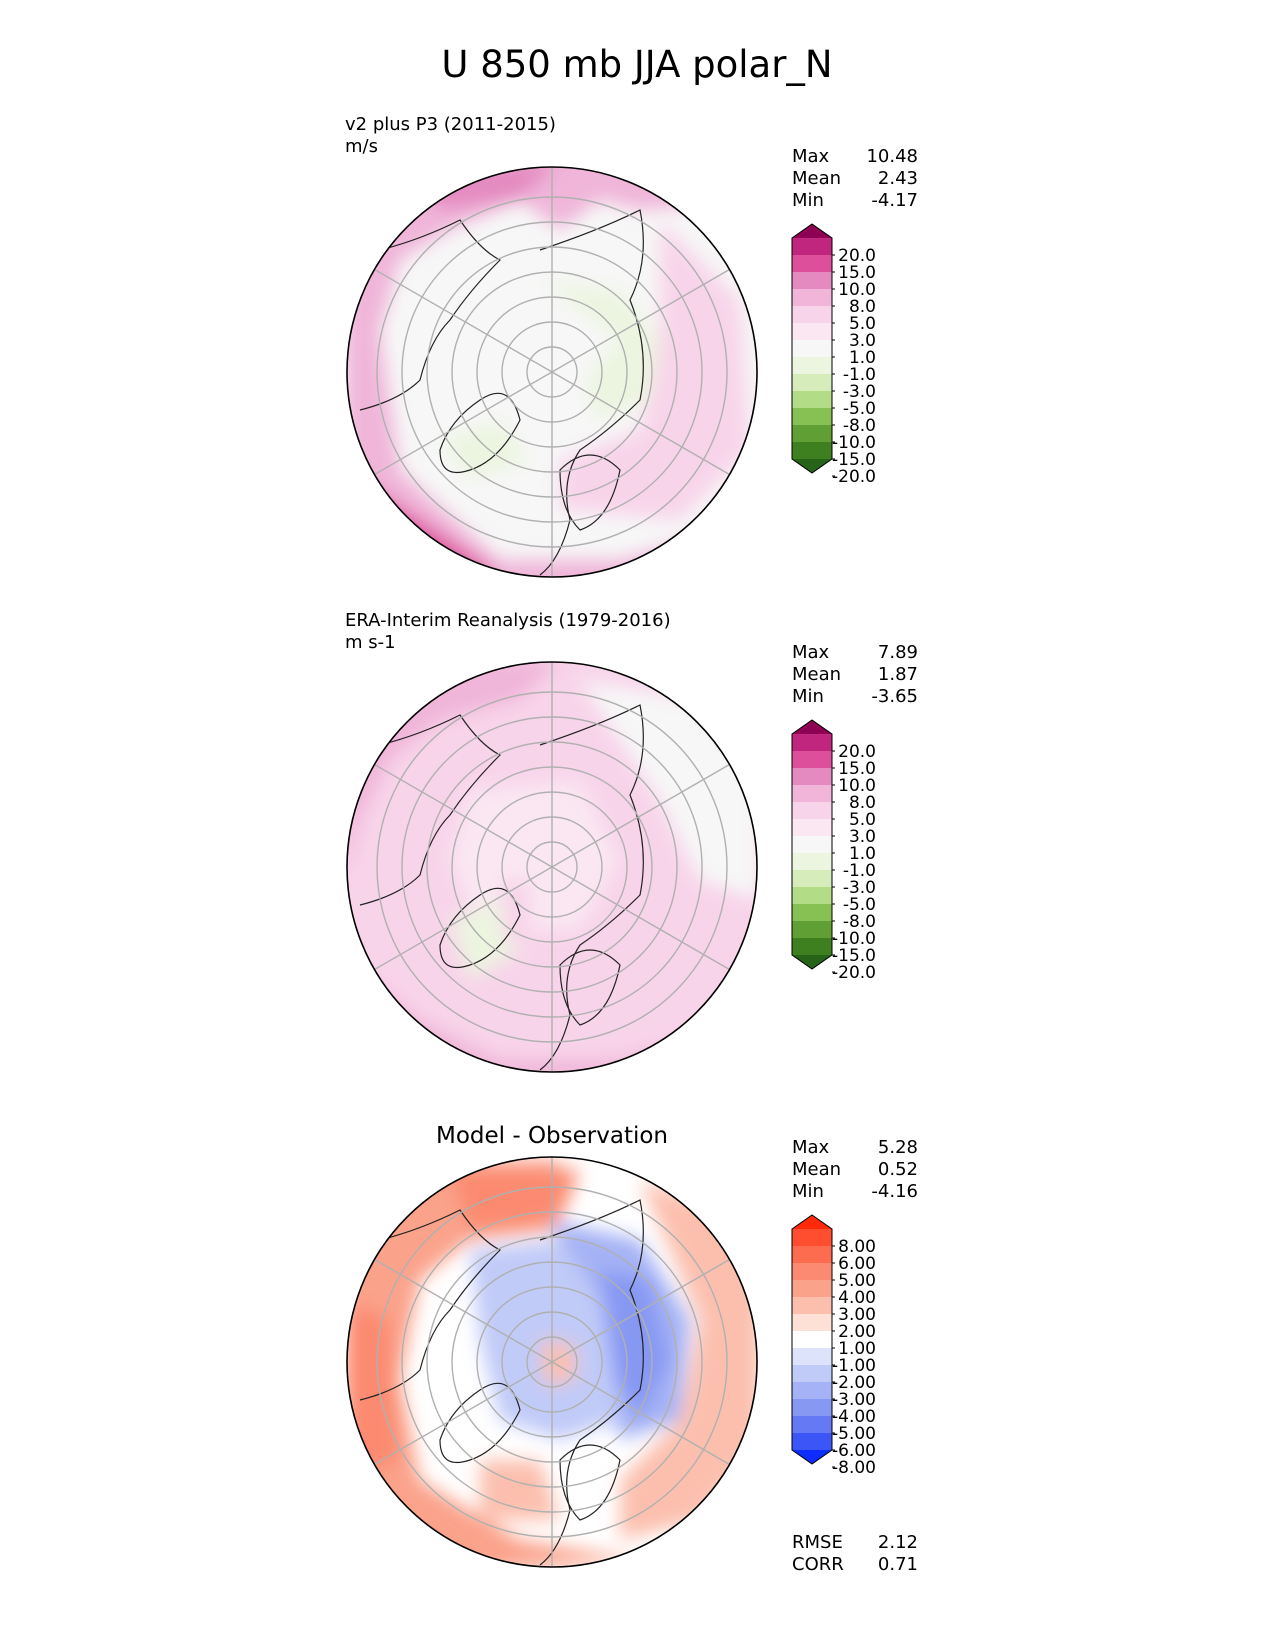  I want to click on stat-value-mean: 0.52, so click(898, 1169).